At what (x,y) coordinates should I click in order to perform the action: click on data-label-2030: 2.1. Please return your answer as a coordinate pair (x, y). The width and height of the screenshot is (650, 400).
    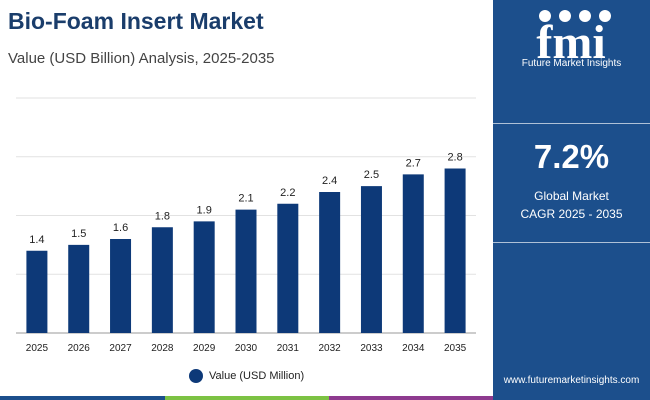
    Looking at the image, I should click on (245, 199).